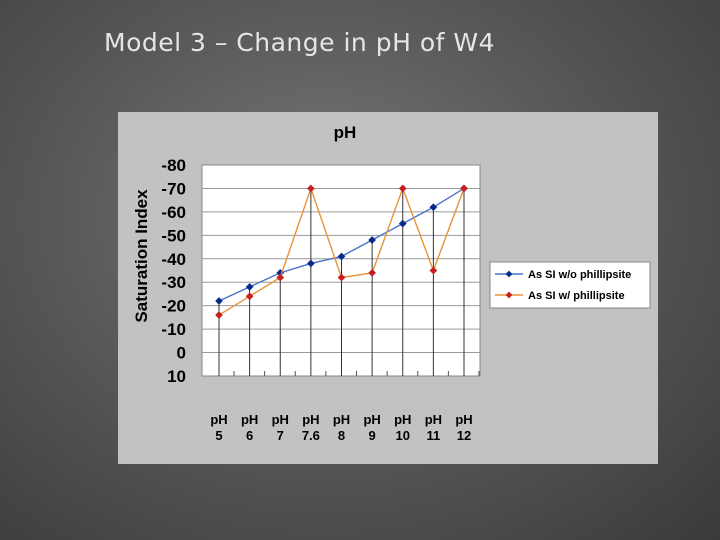 The image size is (720, 540). What do you see at coordinates (173, 259) in the screenshot?
I see `y-tick-label: -40` at bounding box center [173, 259].